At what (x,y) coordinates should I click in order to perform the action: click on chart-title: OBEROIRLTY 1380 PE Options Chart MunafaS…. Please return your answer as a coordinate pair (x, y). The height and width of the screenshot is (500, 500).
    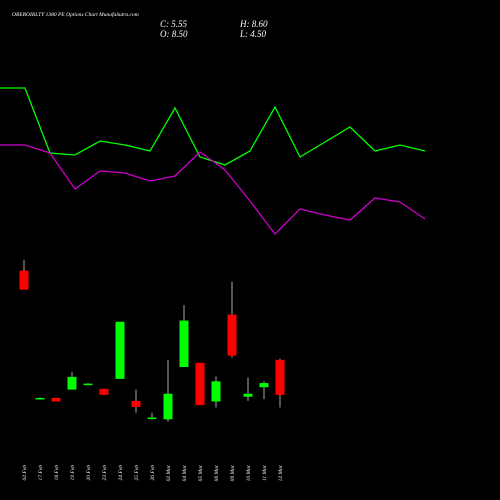
    Looking at the image, I should click on (75, 14).